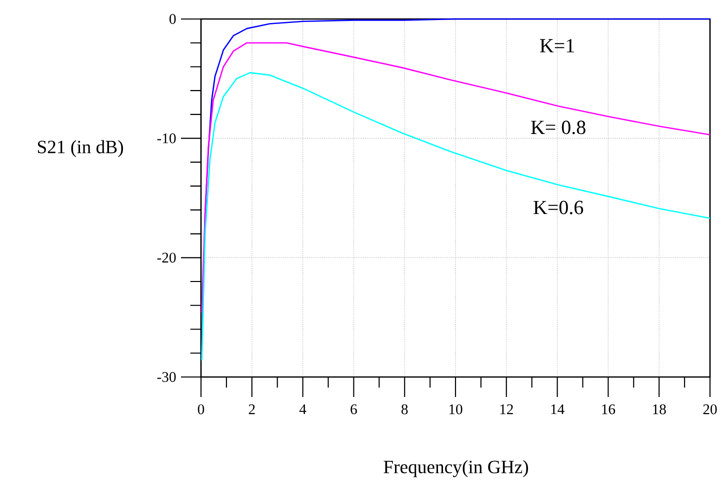 The width and height of the screenshot is (722, 498). What do you see at coordinates (81, 149) in the screenshot?
I see `y-axis-title: S21 (in dB)` at bounding box center [81, 149].